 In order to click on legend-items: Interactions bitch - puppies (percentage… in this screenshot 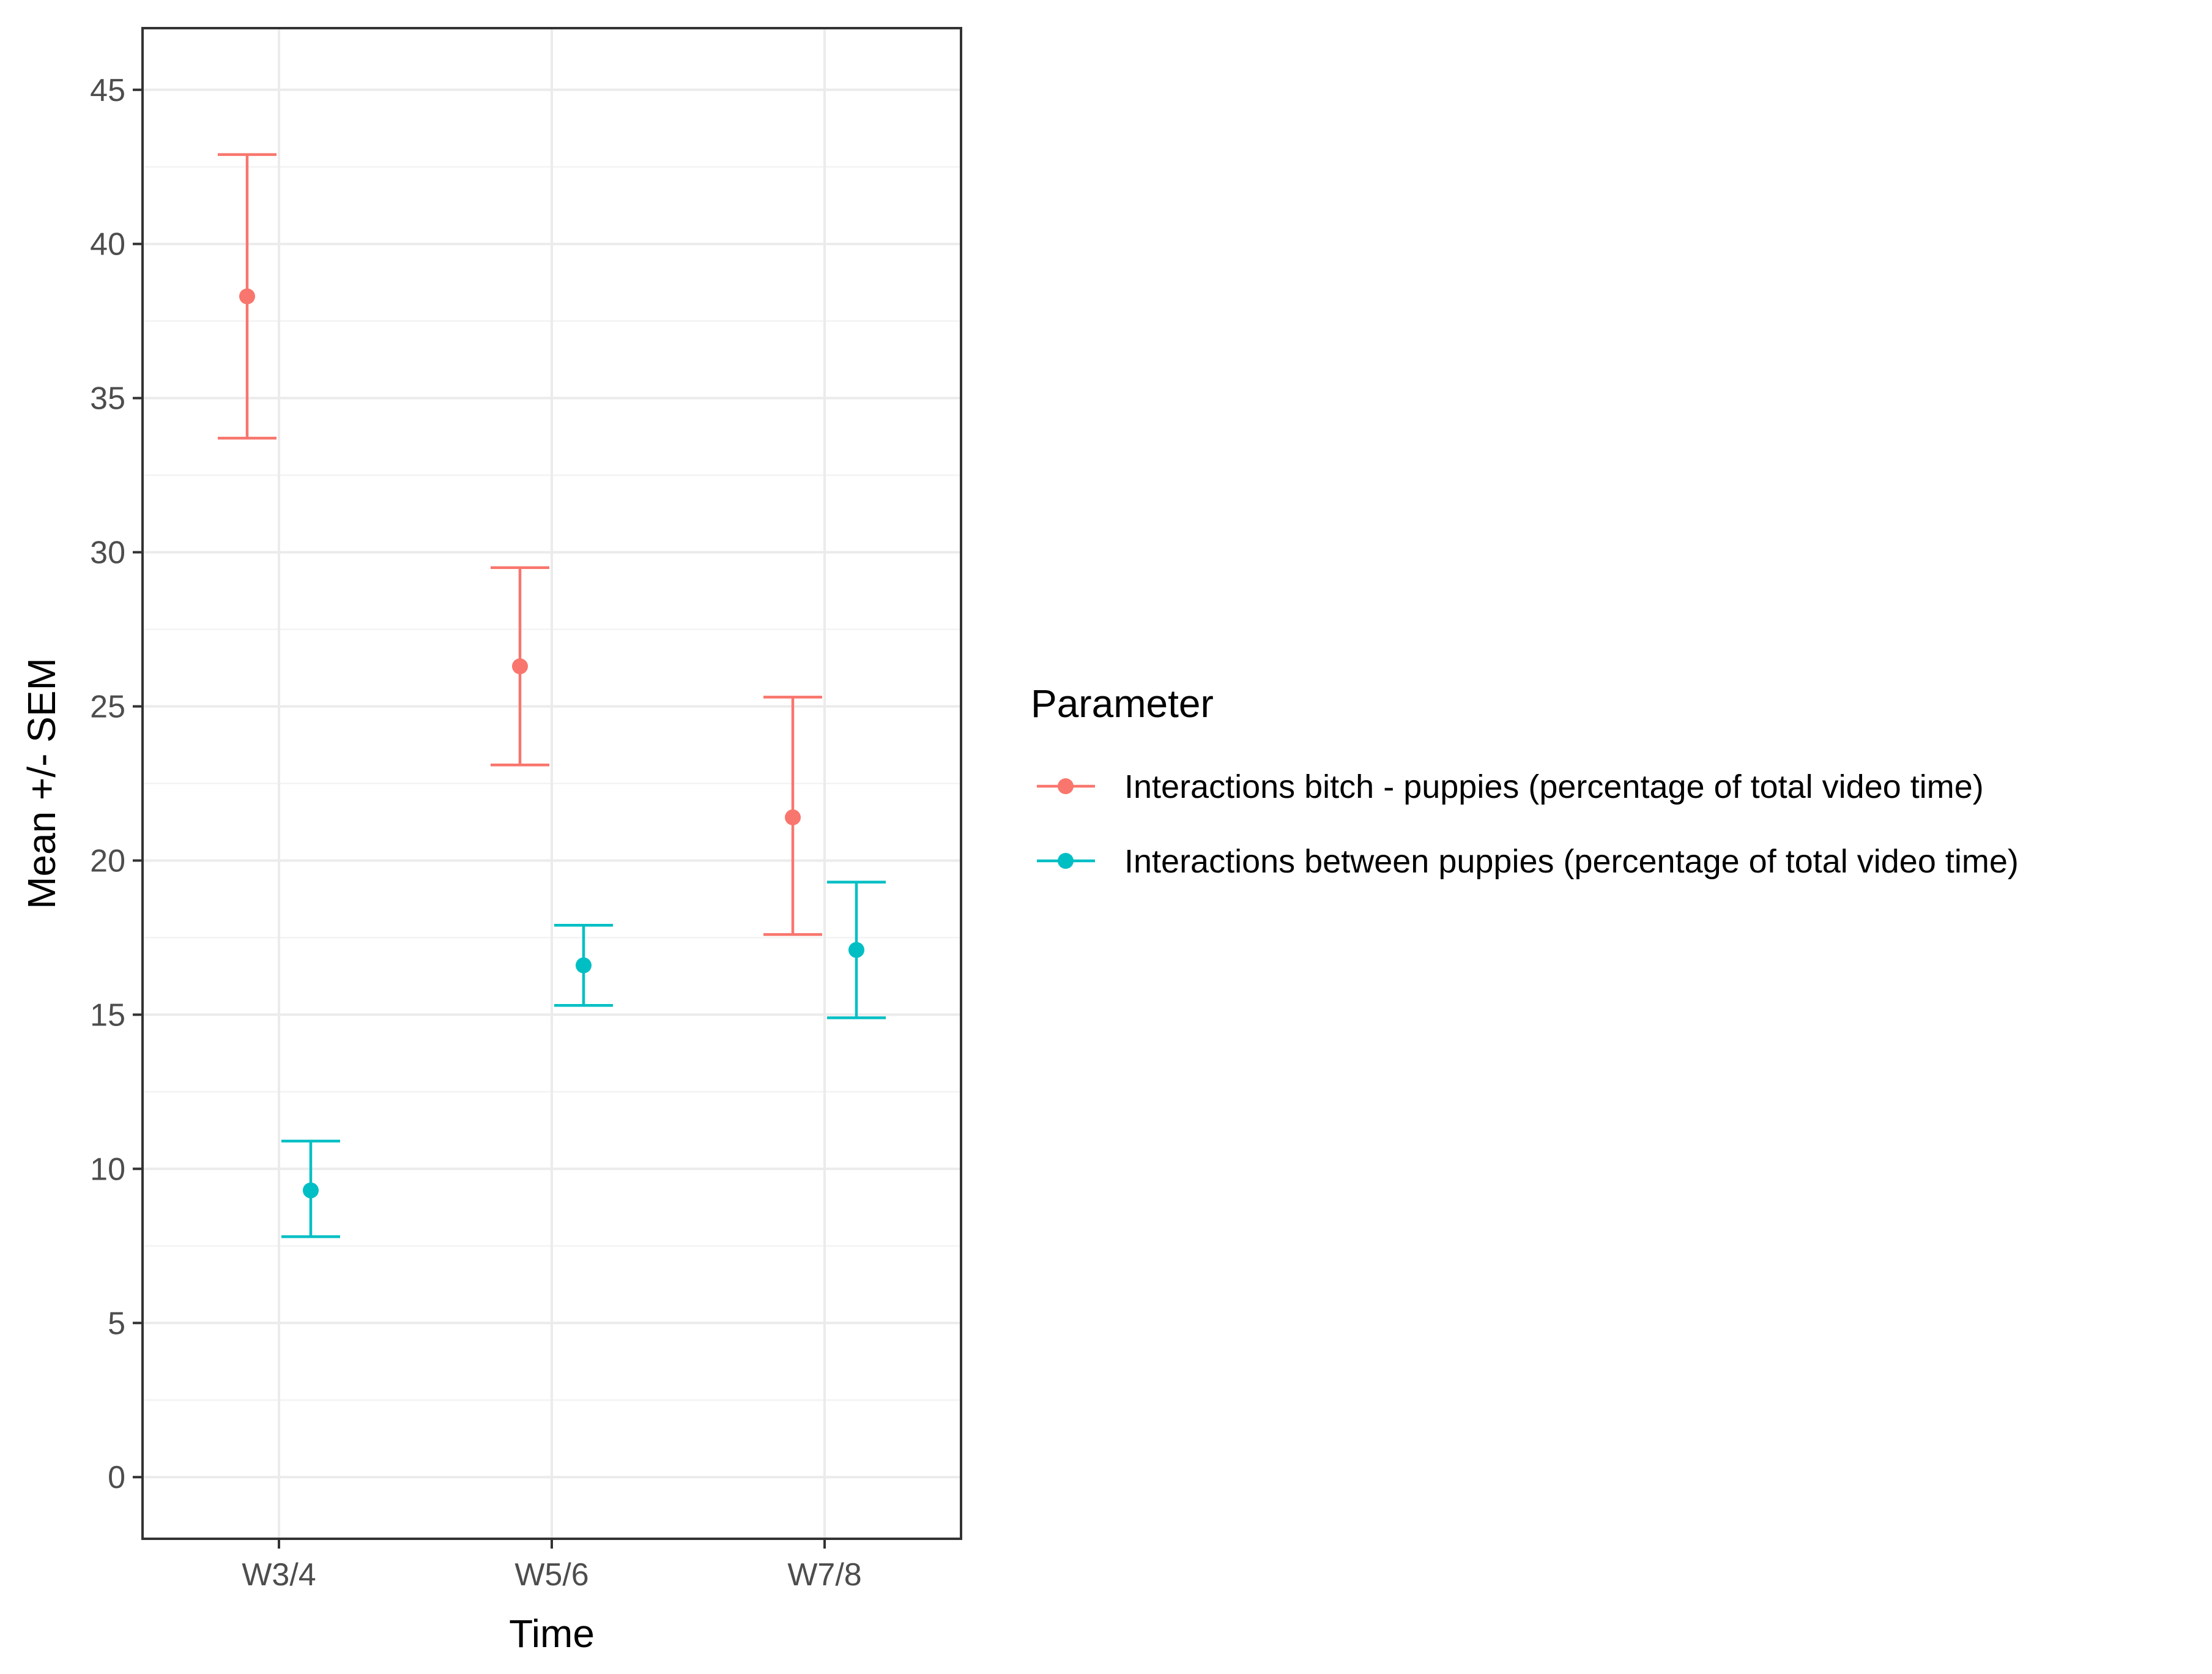, I will do `click(1528, 824)`.